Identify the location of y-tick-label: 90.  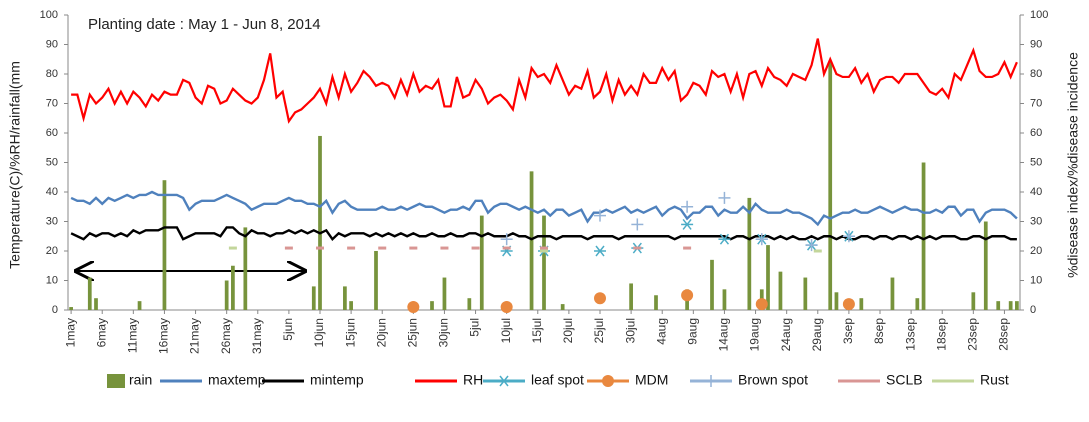
(52, 44).